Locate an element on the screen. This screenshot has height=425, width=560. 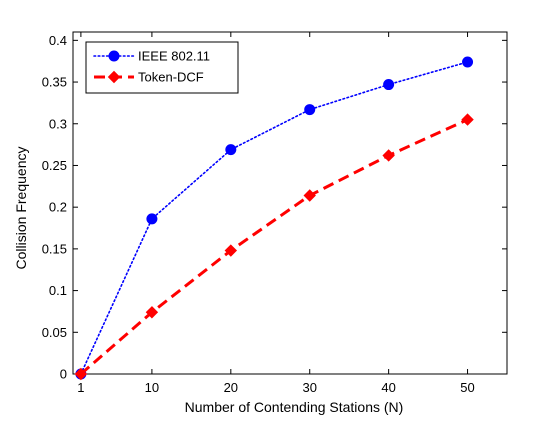
y-tick-label: 0.25 is located at coordinates (54, 165).